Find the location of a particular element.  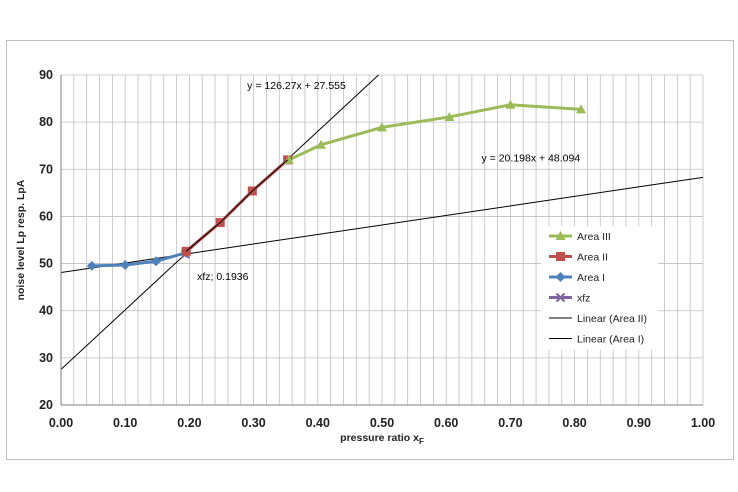

legend-box is located at coordinates (599, 288).